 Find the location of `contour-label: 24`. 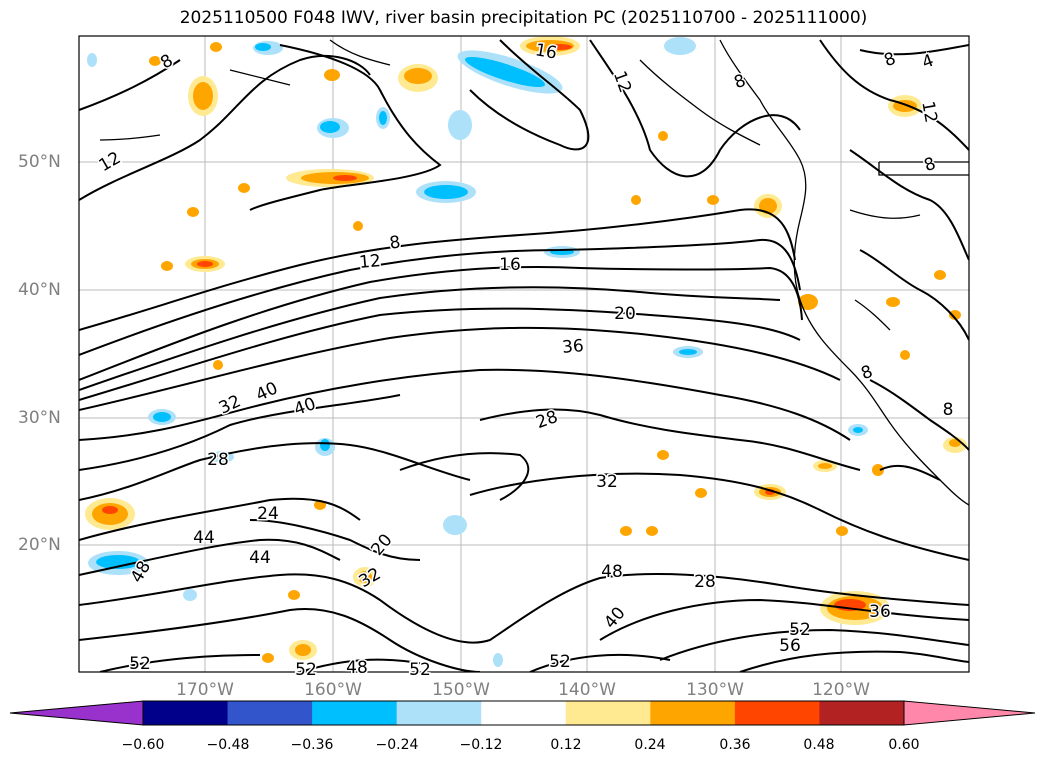

contour-label: 24 is located at coordinates (268, 514).